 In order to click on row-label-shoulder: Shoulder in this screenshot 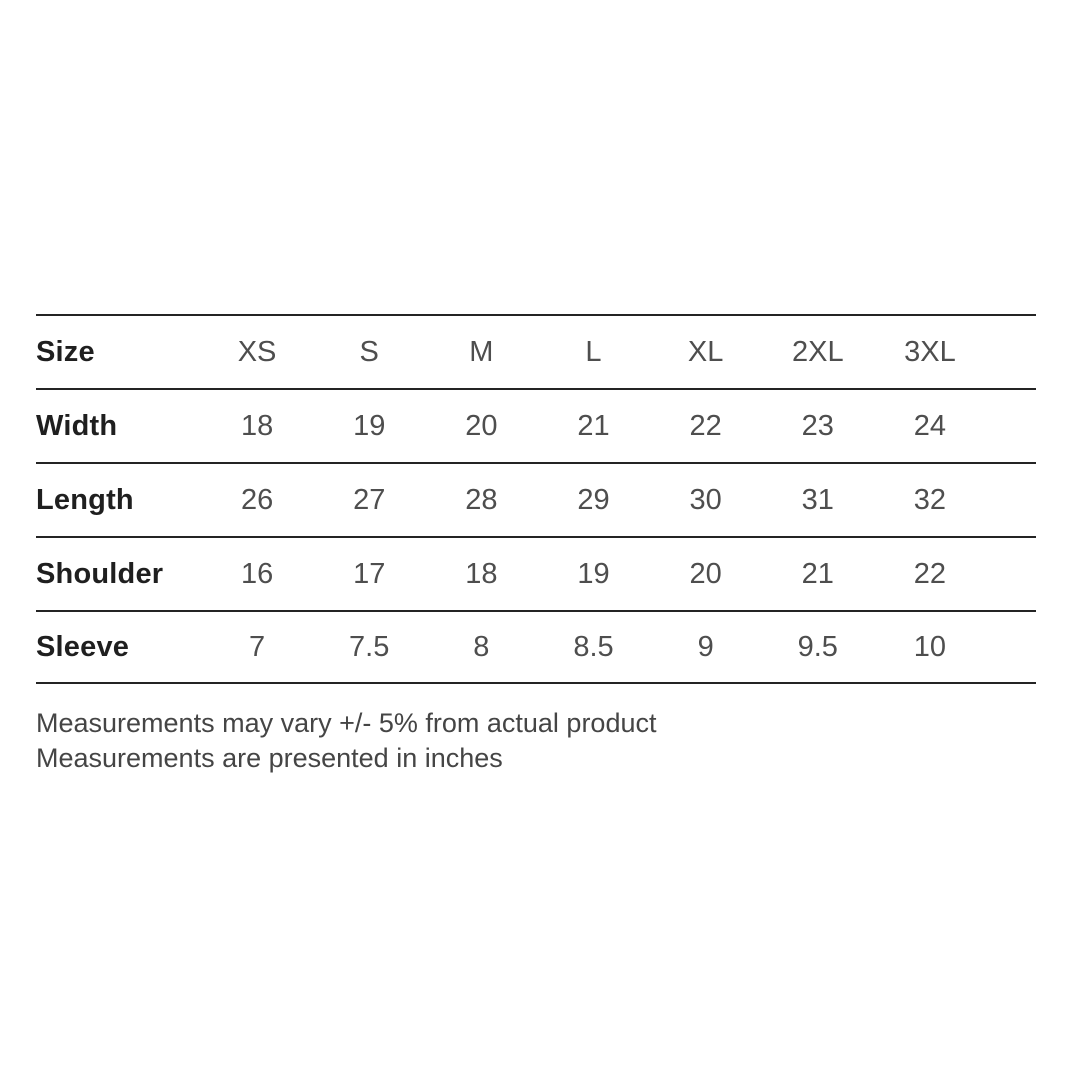, I will do `click(100, 573)`.